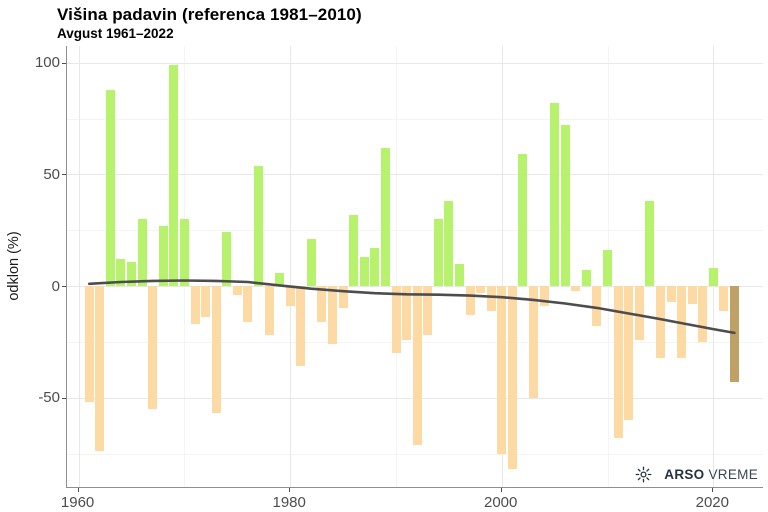 Image resolution: width=768 pixels, height=512 pixels. I want to click on chart-title: Višina padavin (referenca 1981–2010), so click(209, 14).